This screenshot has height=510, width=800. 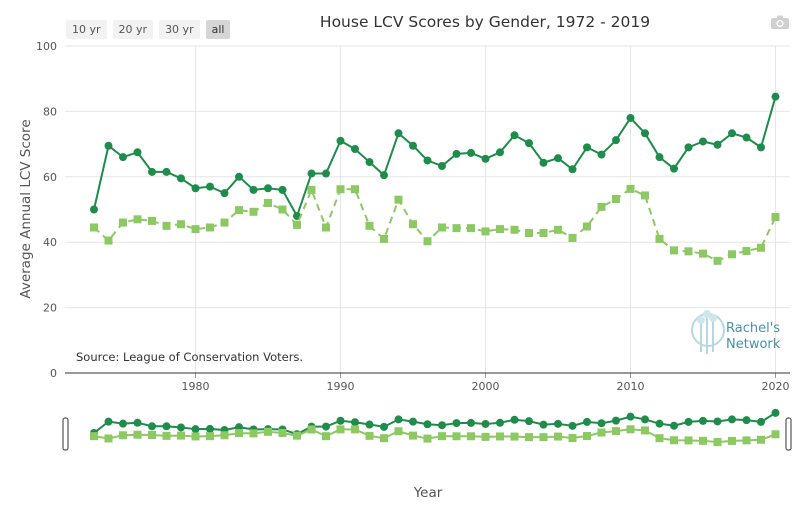 What do you see at coordinates (133, 29) in the screenshot?
I see `range-20yr-button: 20 yr` at bounding box center [133, 29].